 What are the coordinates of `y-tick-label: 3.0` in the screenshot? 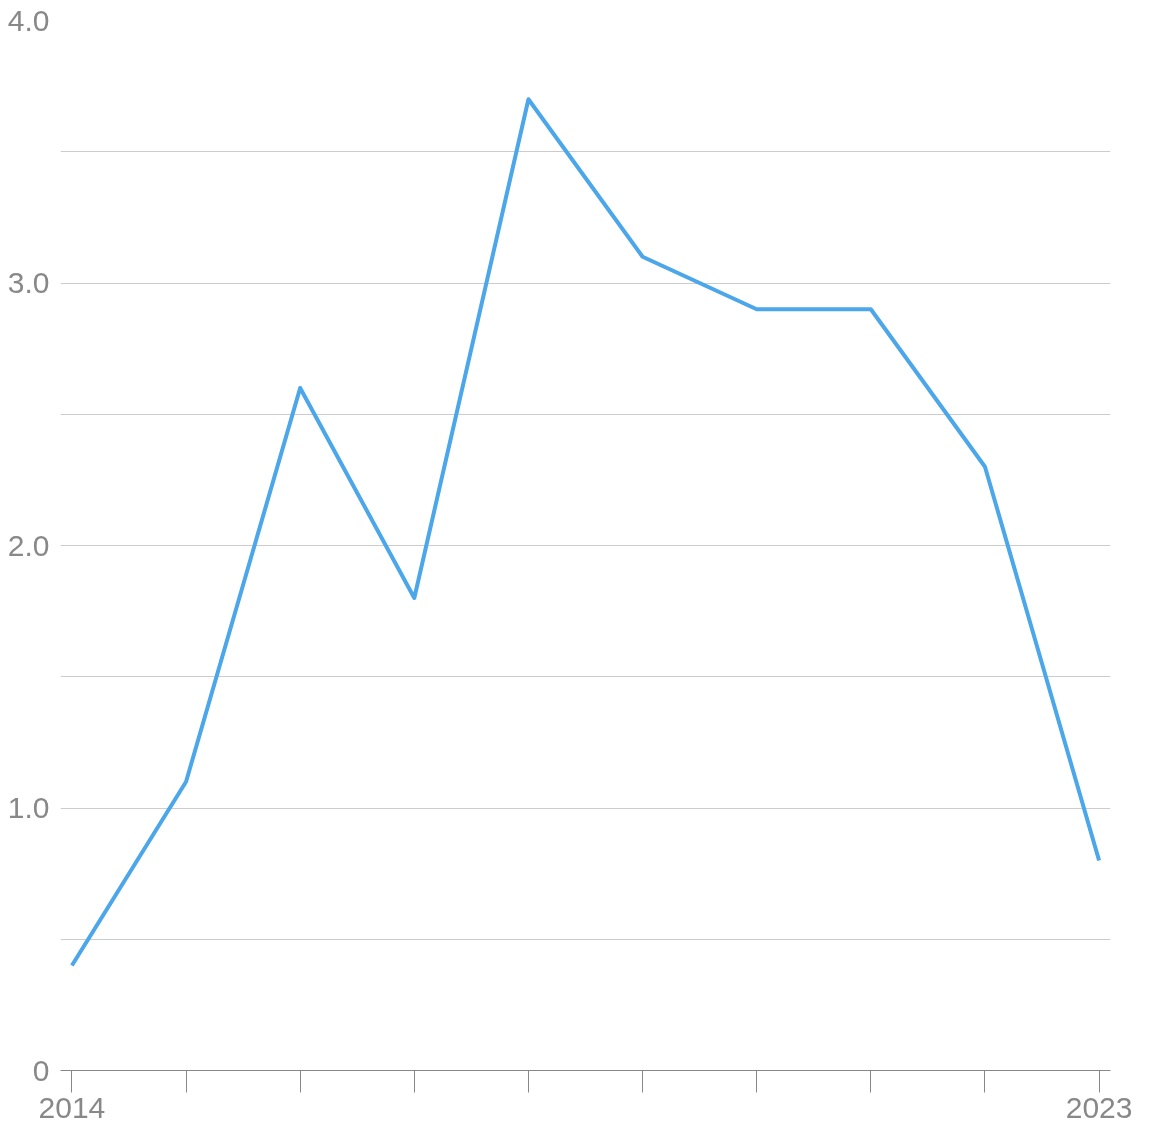 It's located at (28, 282).